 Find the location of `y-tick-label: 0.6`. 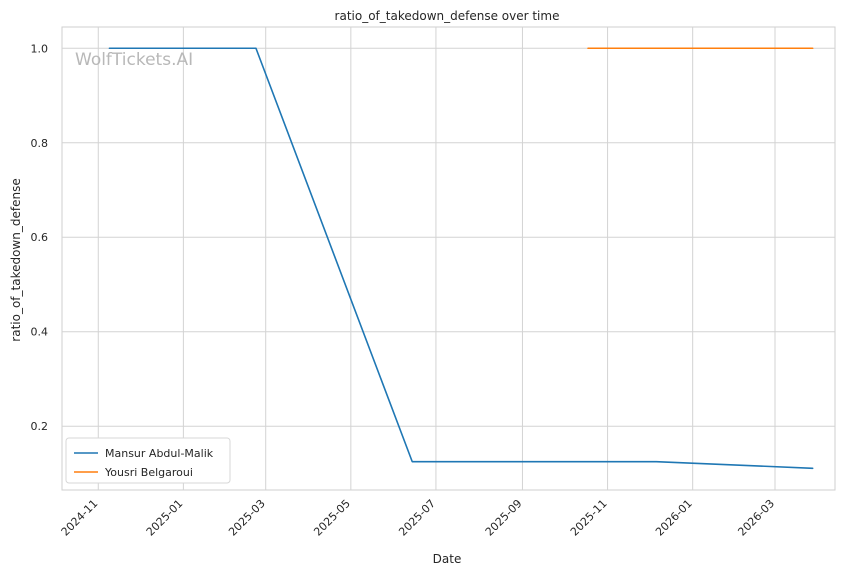

y-tick-label: 0.6 is located at coordinates (40, 237).